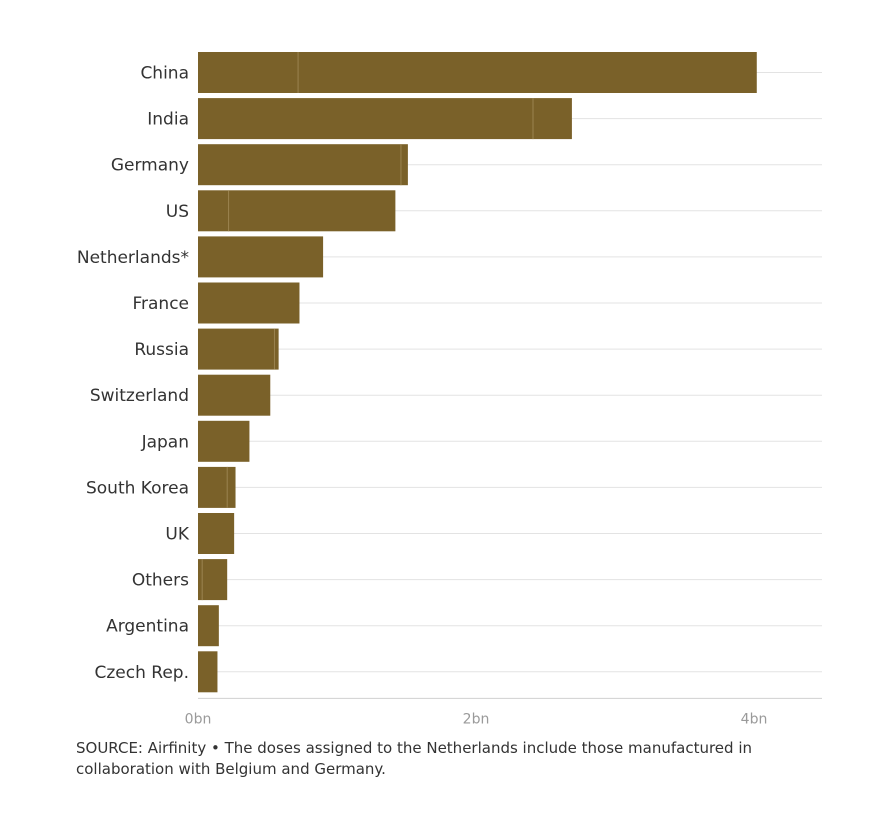 The width and height of the screenshot is (892, 832). What do you see at coordinates (133, 258) in the screenshot?
I see `category-label: Netherlands*` at bounding box center [133, 258].